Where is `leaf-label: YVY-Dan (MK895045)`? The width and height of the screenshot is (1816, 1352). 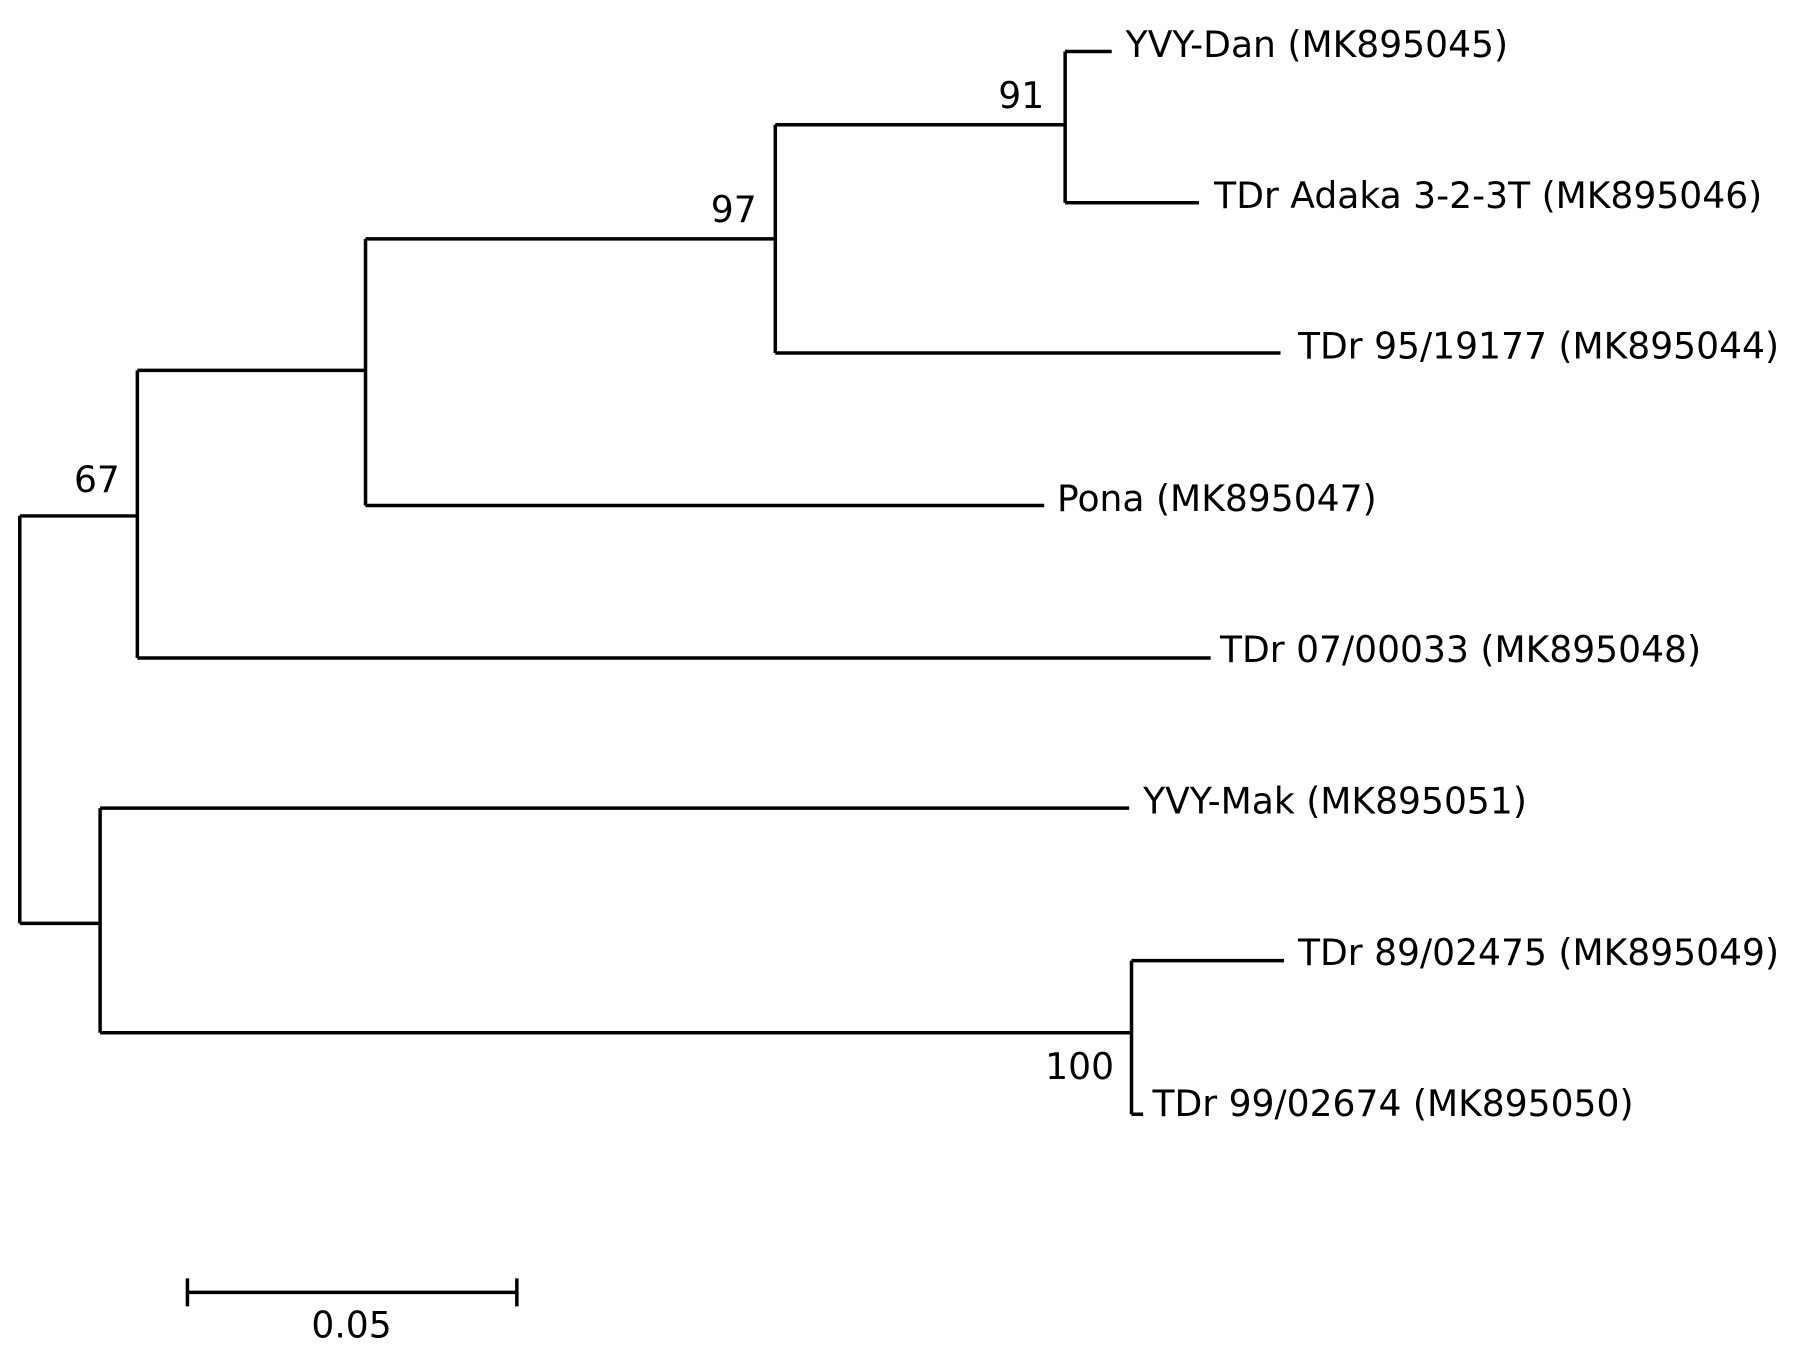
leaf-label: YVY-Dan (MK895045) is located at coordinates (1316, 45).